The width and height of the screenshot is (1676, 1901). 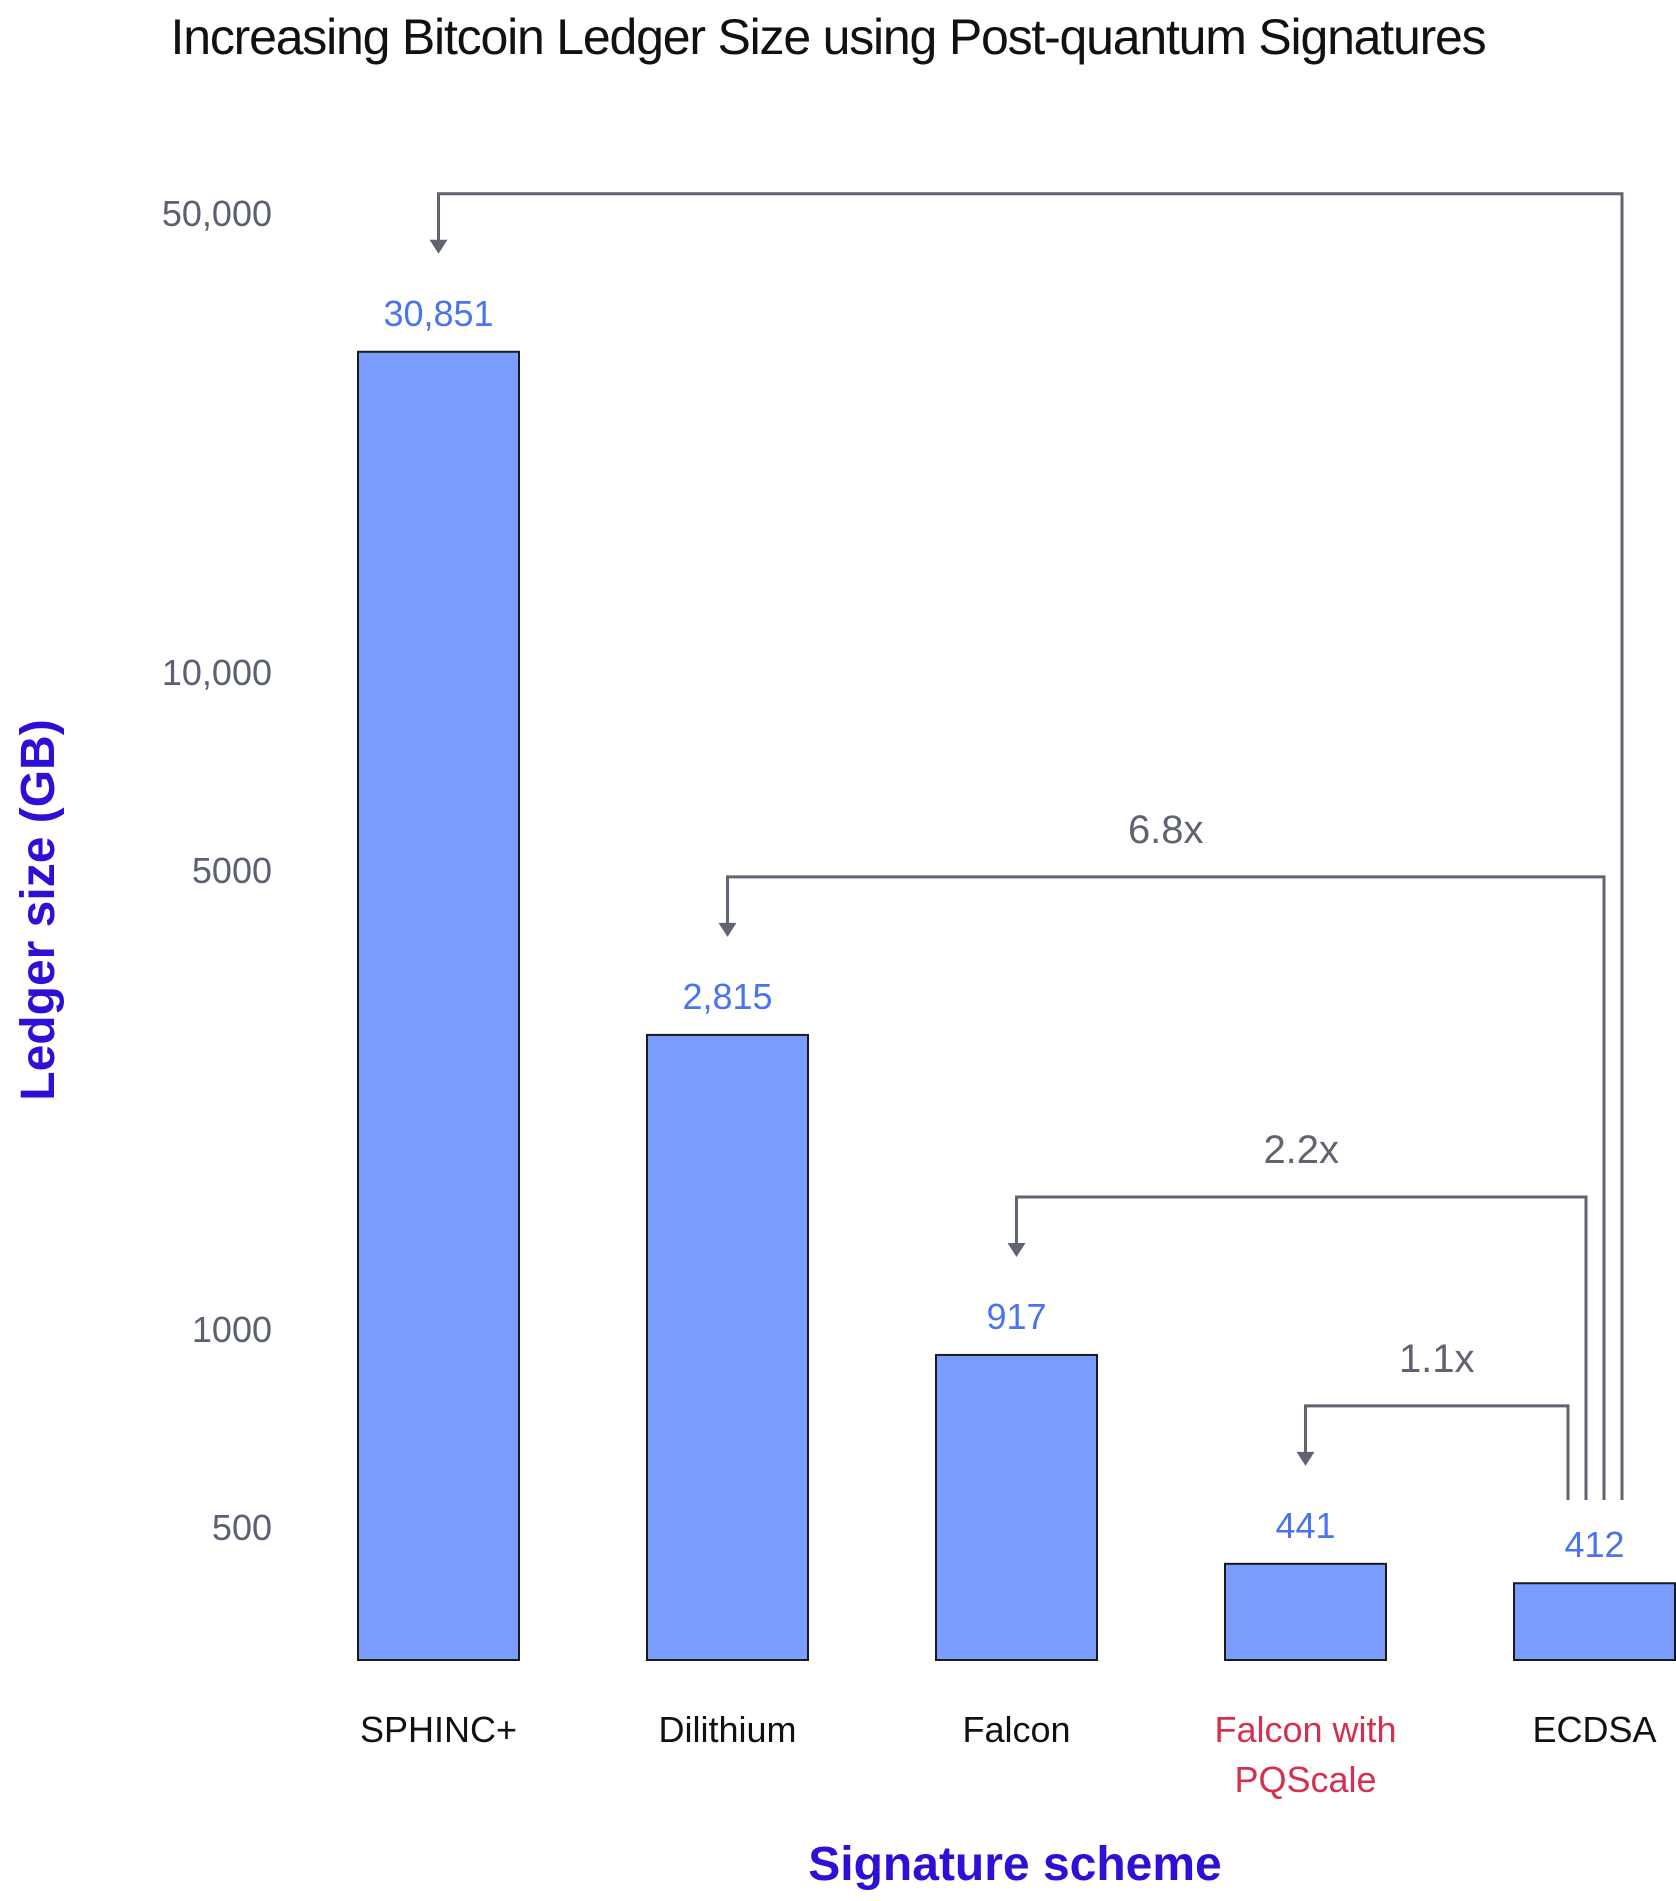 I want to click on ratio-labels: 6.8x 2.2x 1.1x, so click(x=1301, y=1094).